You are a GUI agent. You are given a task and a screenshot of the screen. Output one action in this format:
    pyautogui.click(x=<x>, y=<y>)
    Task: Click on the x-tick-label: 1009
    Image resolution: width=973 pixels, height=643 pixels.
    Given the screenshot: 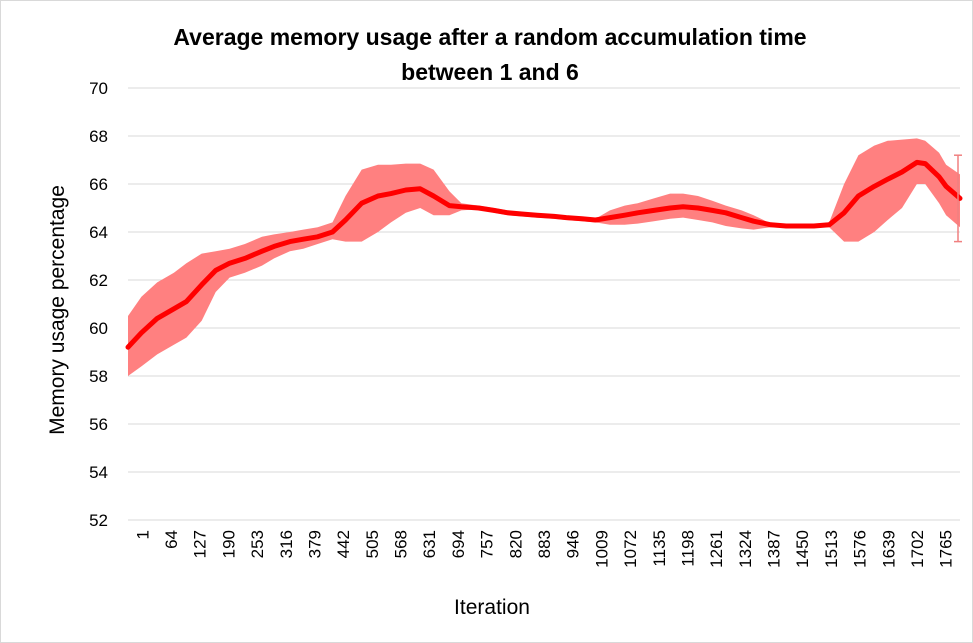 What is the action you would take?
    pyautogui.click(x=601, y=549)
    